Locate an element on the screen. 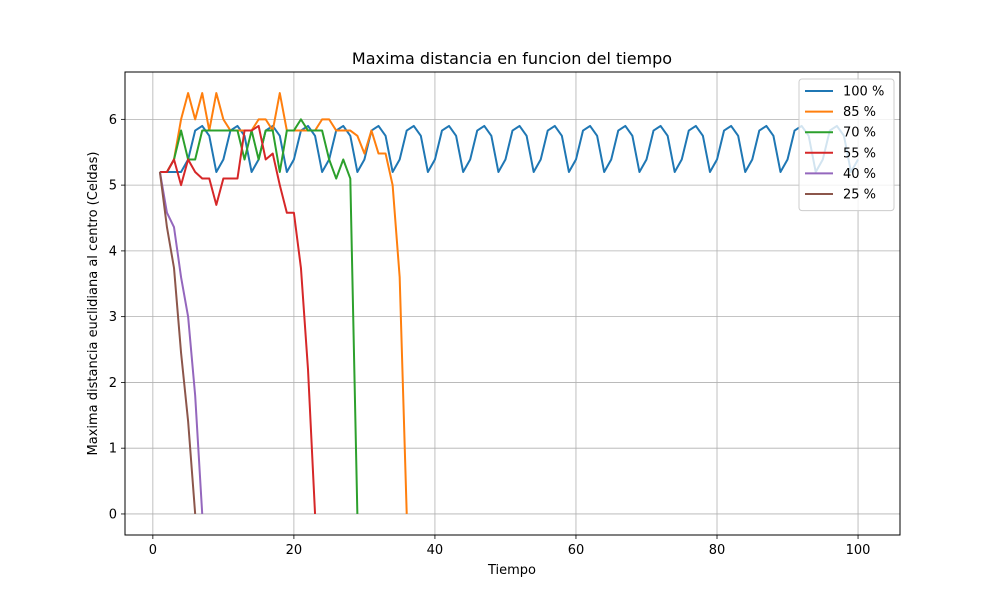 The image size is (1000, 600). y-tick-label: 1 is located at coordinates (113, 449).